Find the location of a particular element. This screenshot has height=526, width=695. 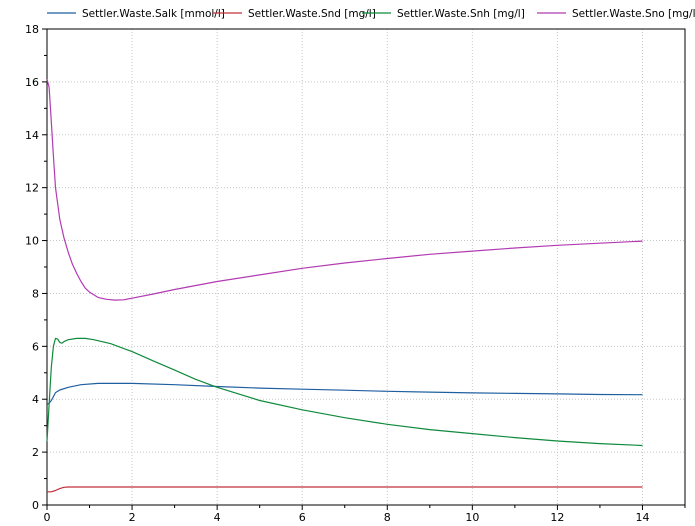

x-tick-label: 6 is located at coordinates (302, 517).